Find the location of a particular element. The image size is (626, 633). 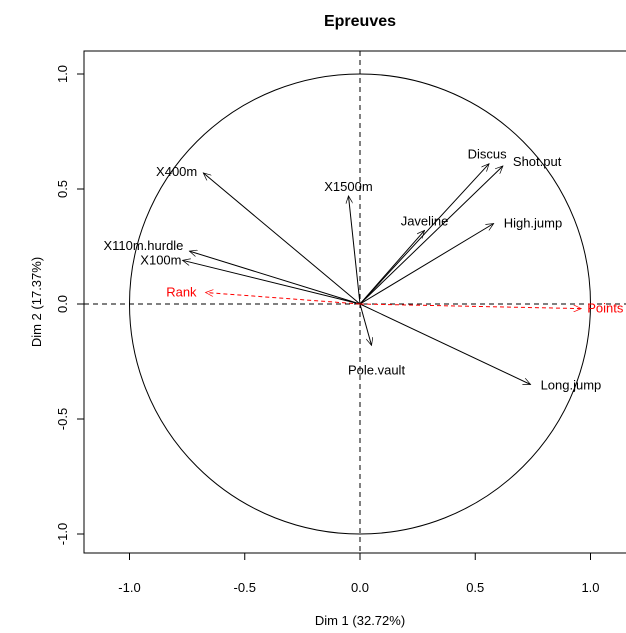

x-axis: -1.0 -0.5 0.0 0.5 1.0 is located at coordinates (359, 573).